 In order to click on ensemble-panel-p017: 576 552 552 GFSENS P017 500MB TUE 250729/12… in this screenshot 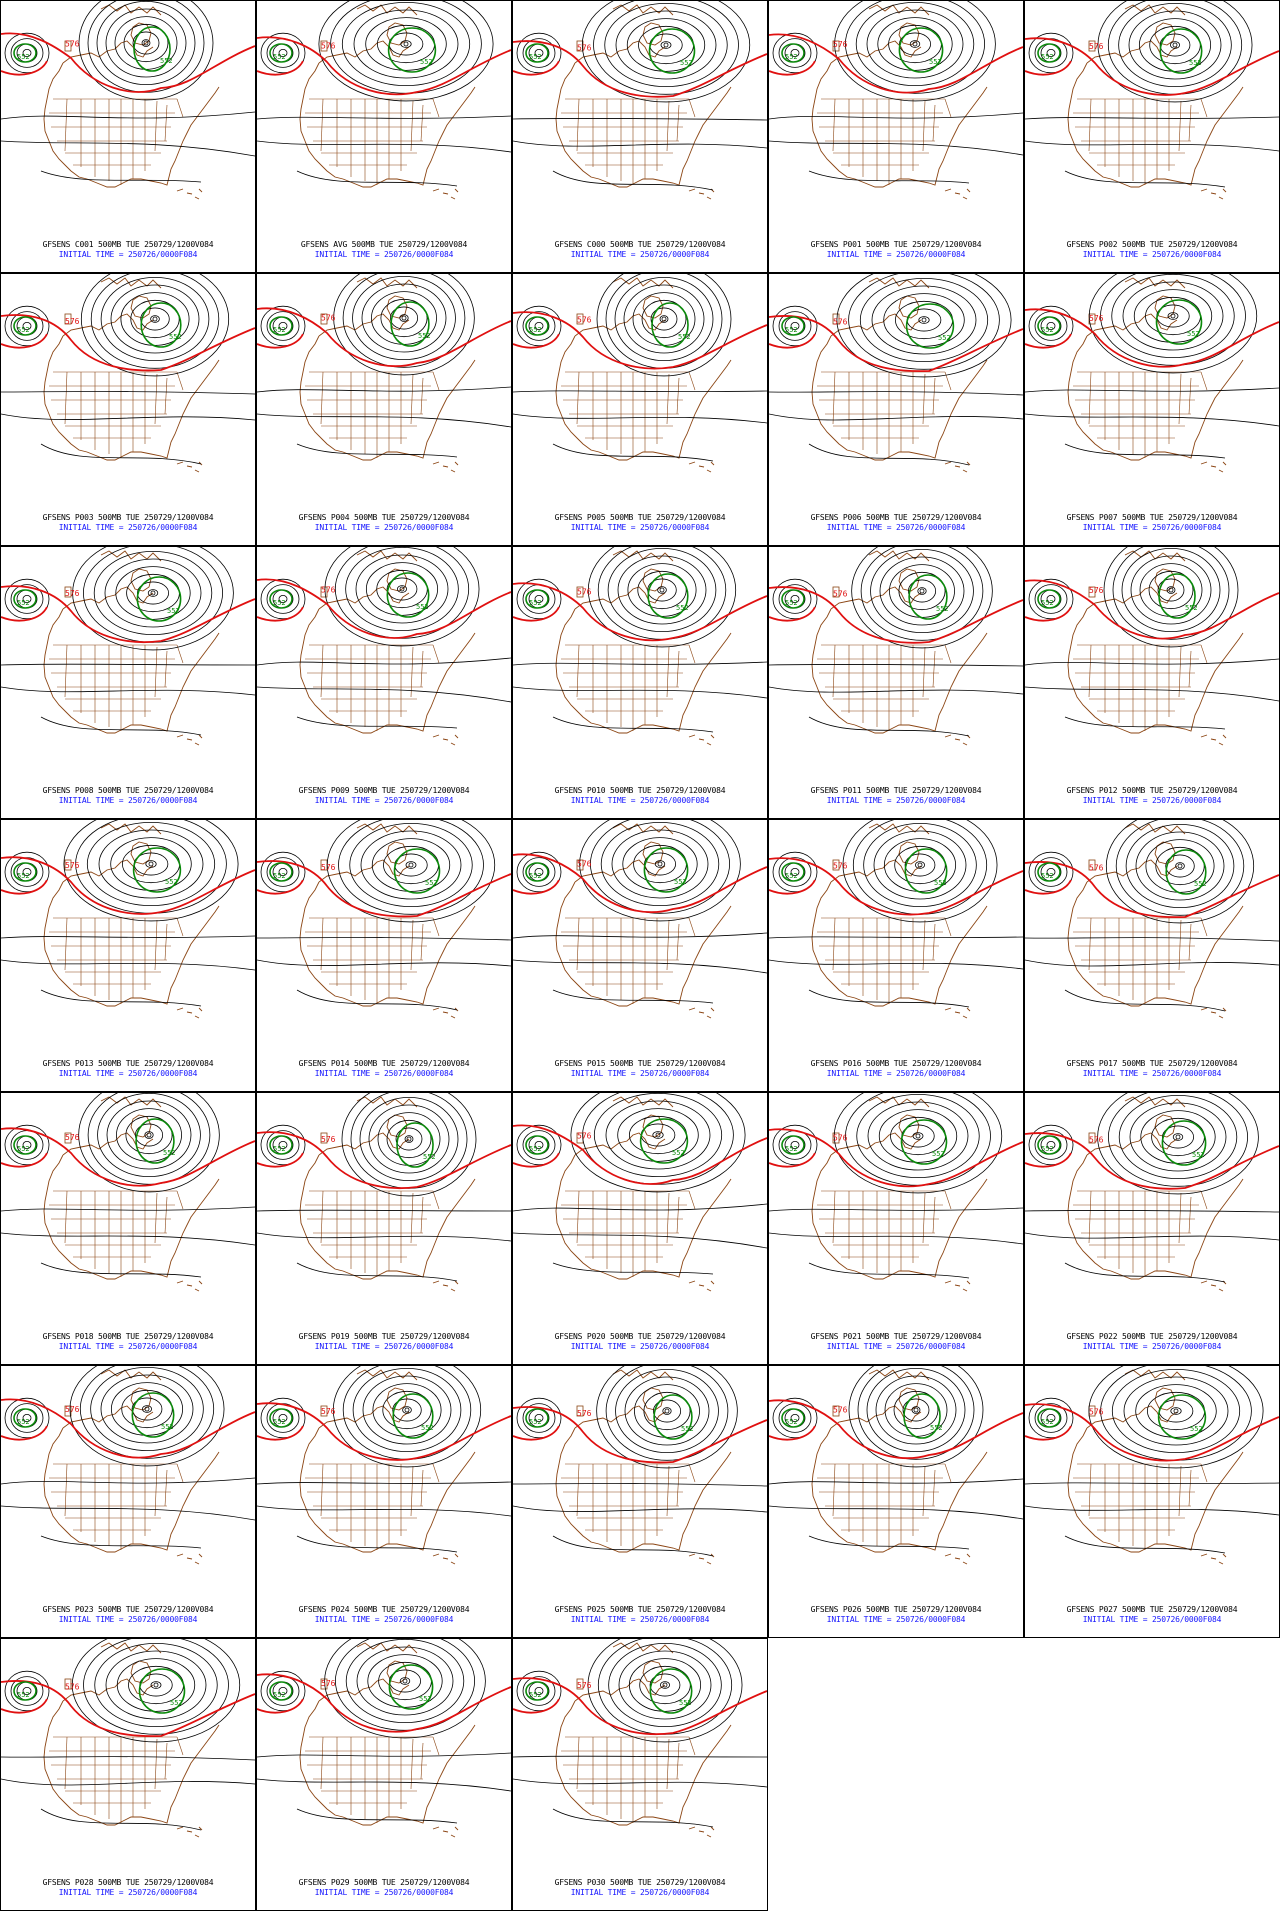, I will do `click(1152, 955)`.